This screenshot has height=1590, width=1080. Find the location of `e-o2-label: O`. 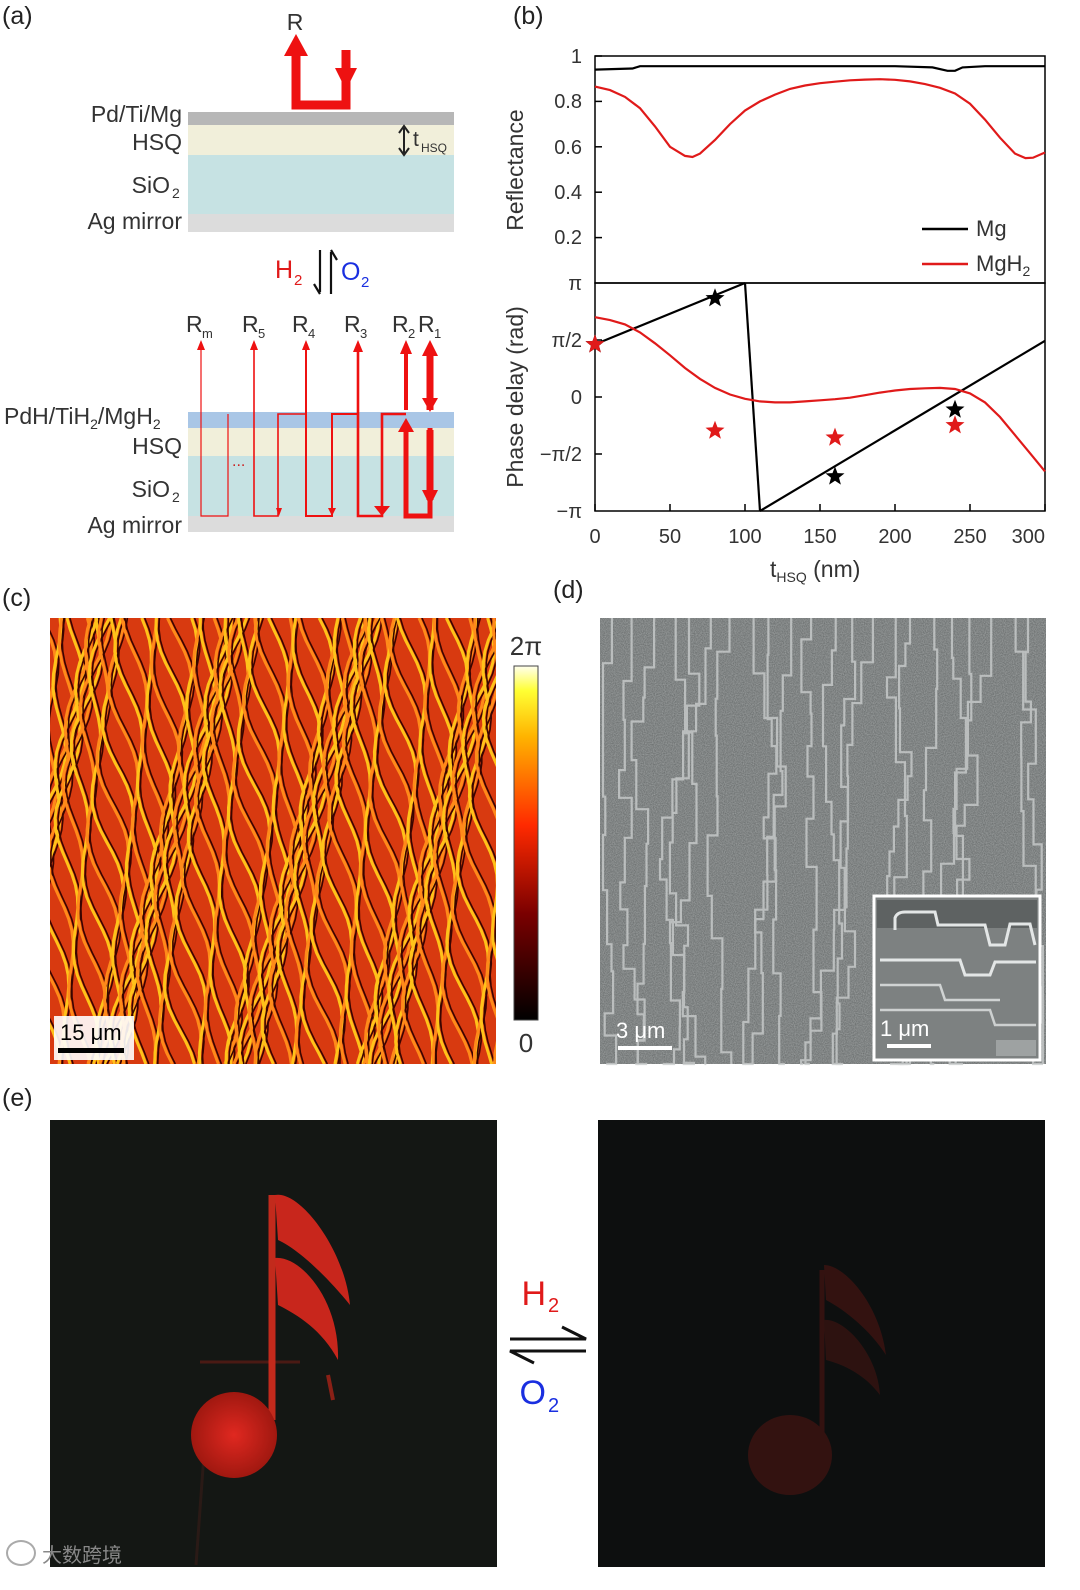

e-o2-label: O is located at coordinates (533, 1393).